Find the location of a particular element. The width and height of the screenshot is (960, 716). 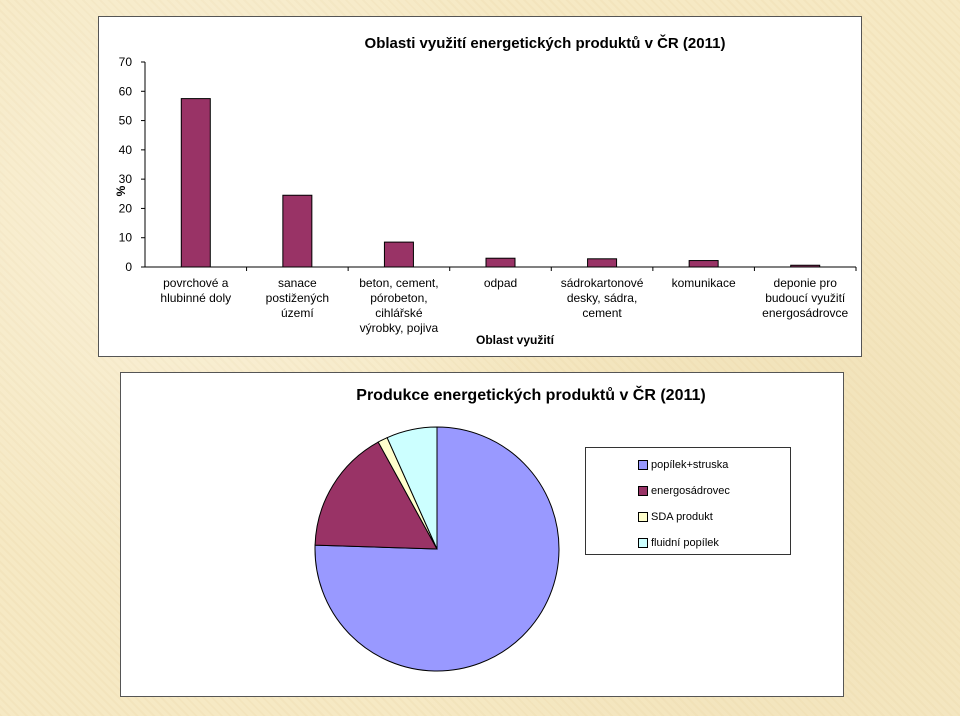

y-tick-label: 50 is located at coordinates (126, 121).